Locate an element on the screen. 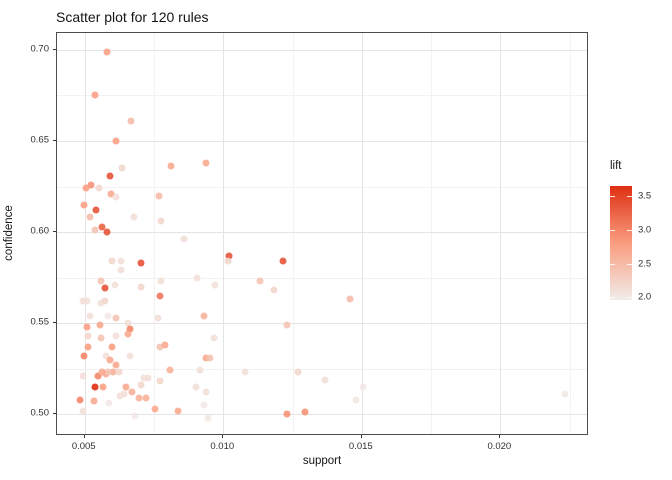 The width and height of the screenshot is (672, 480). chart-title: Scatter plot for 120 rules is located at coordinates (132, 17).